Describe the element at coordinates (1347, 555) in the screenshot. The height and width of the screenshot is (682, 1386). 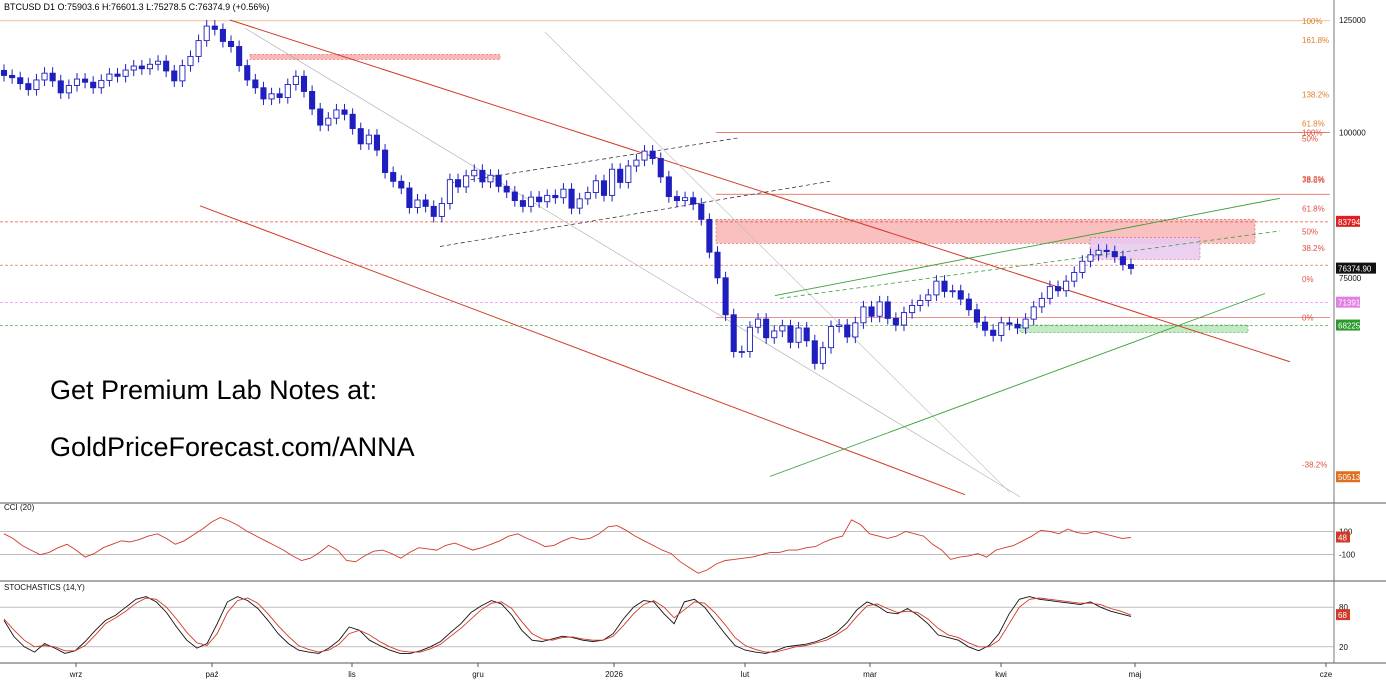
I see `indicator-tick-label: -100` at that location.